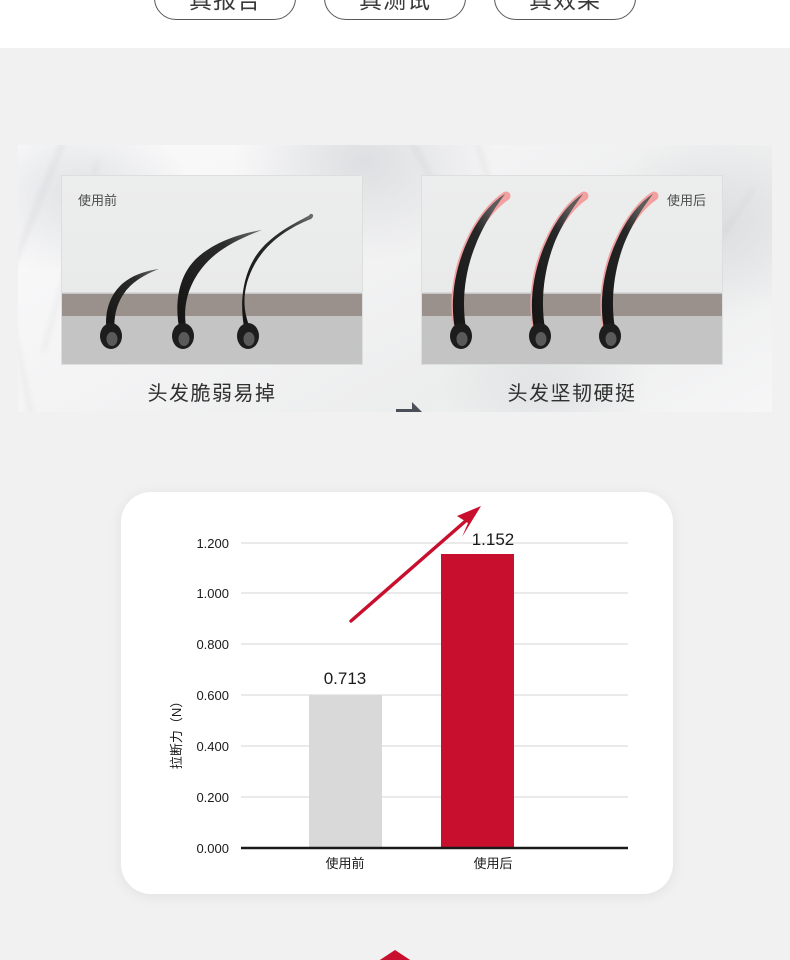  I want to click on marble-vein, so click(25, 354).